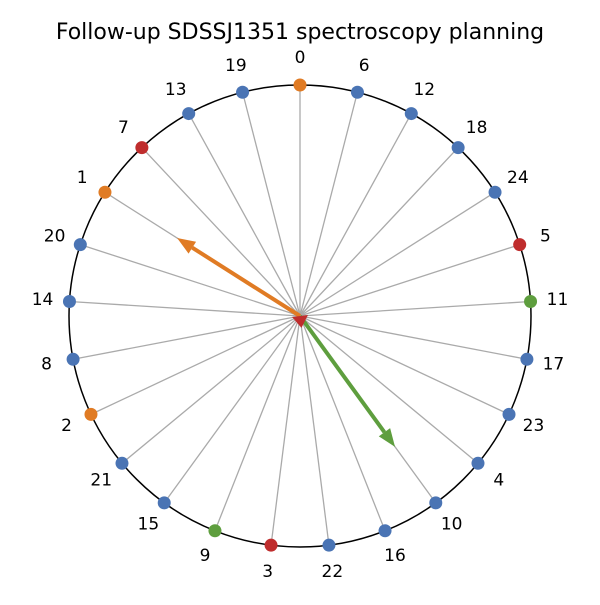  Describe the element at coordinates (498, 480) in the screenshot. I see `label-4: 4` at that location.